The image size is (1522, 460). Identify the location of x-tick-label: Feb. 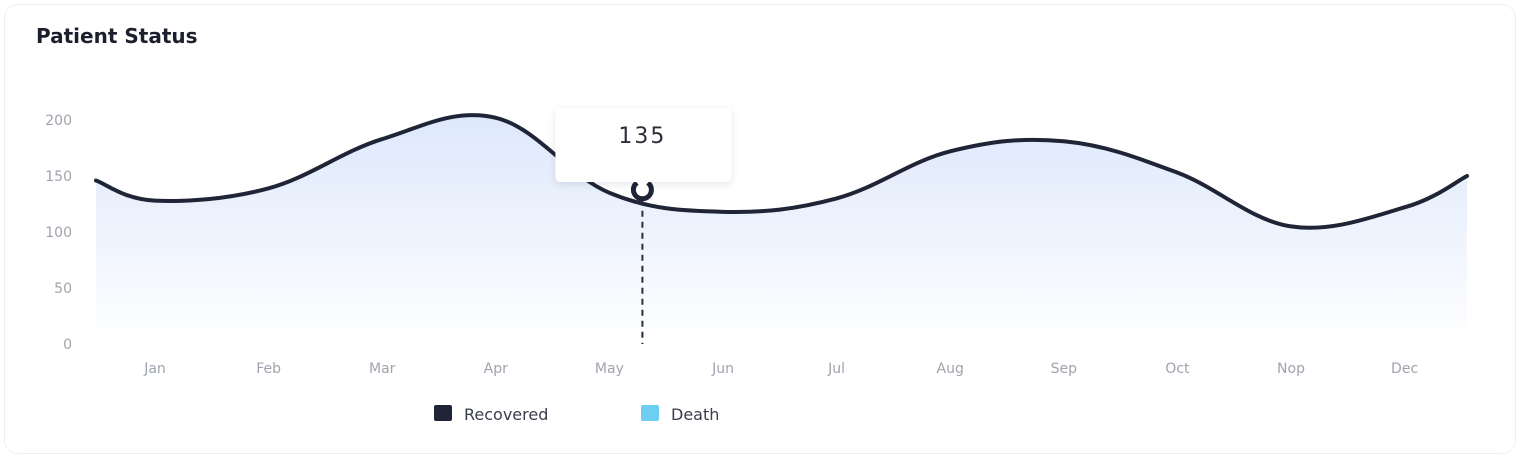
(268, 369).